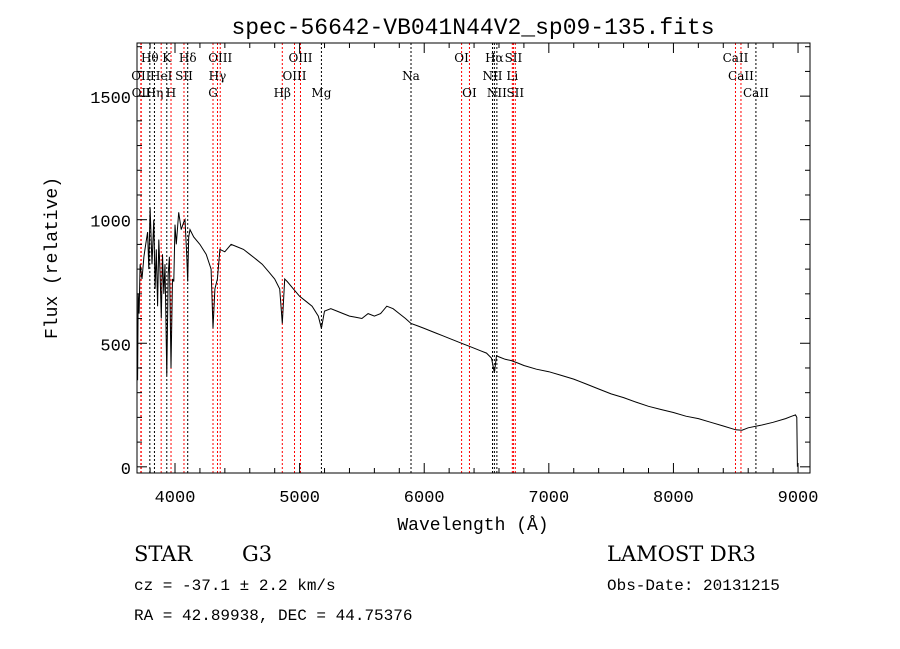 This screenshot has width=900, height=649. Describe the element at coordinates (282, 93) in the screenshot. I see `spectral-line-label: Hβ` at that location.